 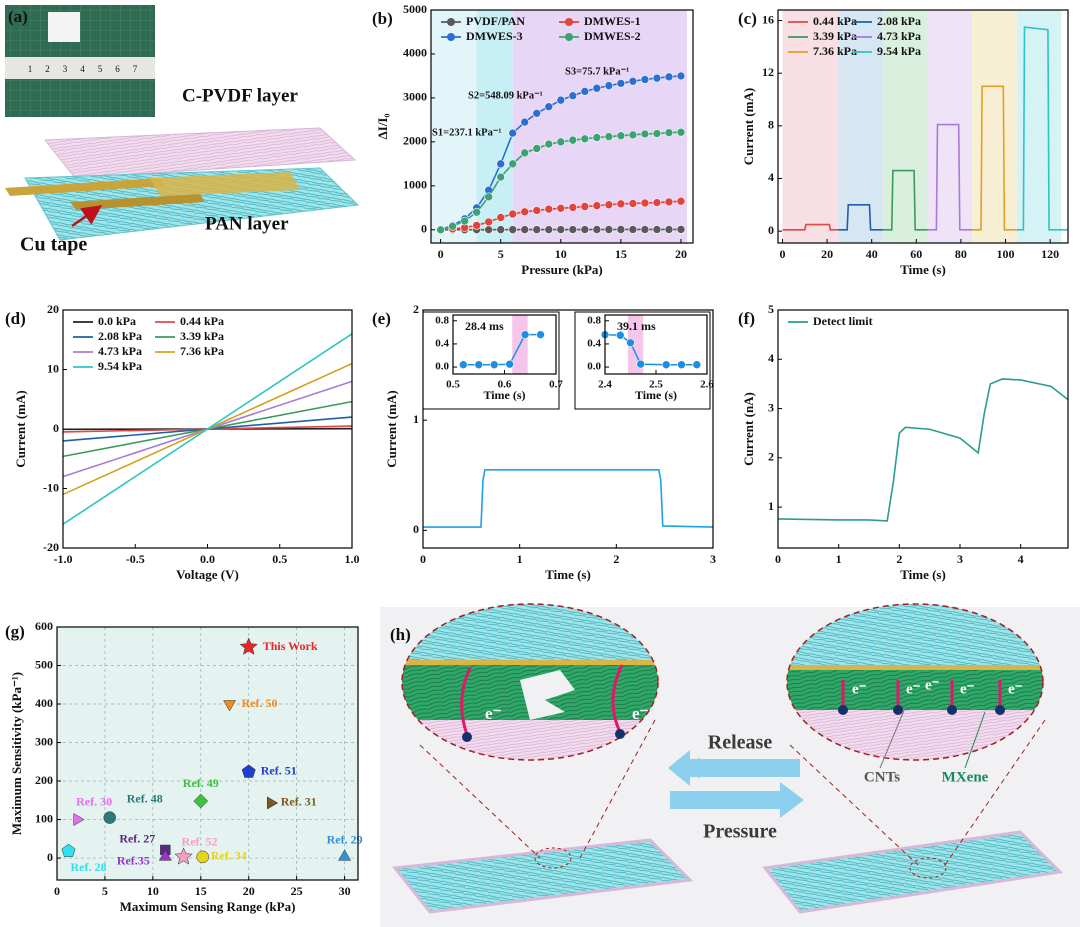 What do you see at coordinates (561, 254) in the screenshot?
I see `x-tick-label: 10` at bounding box center [561, 254].